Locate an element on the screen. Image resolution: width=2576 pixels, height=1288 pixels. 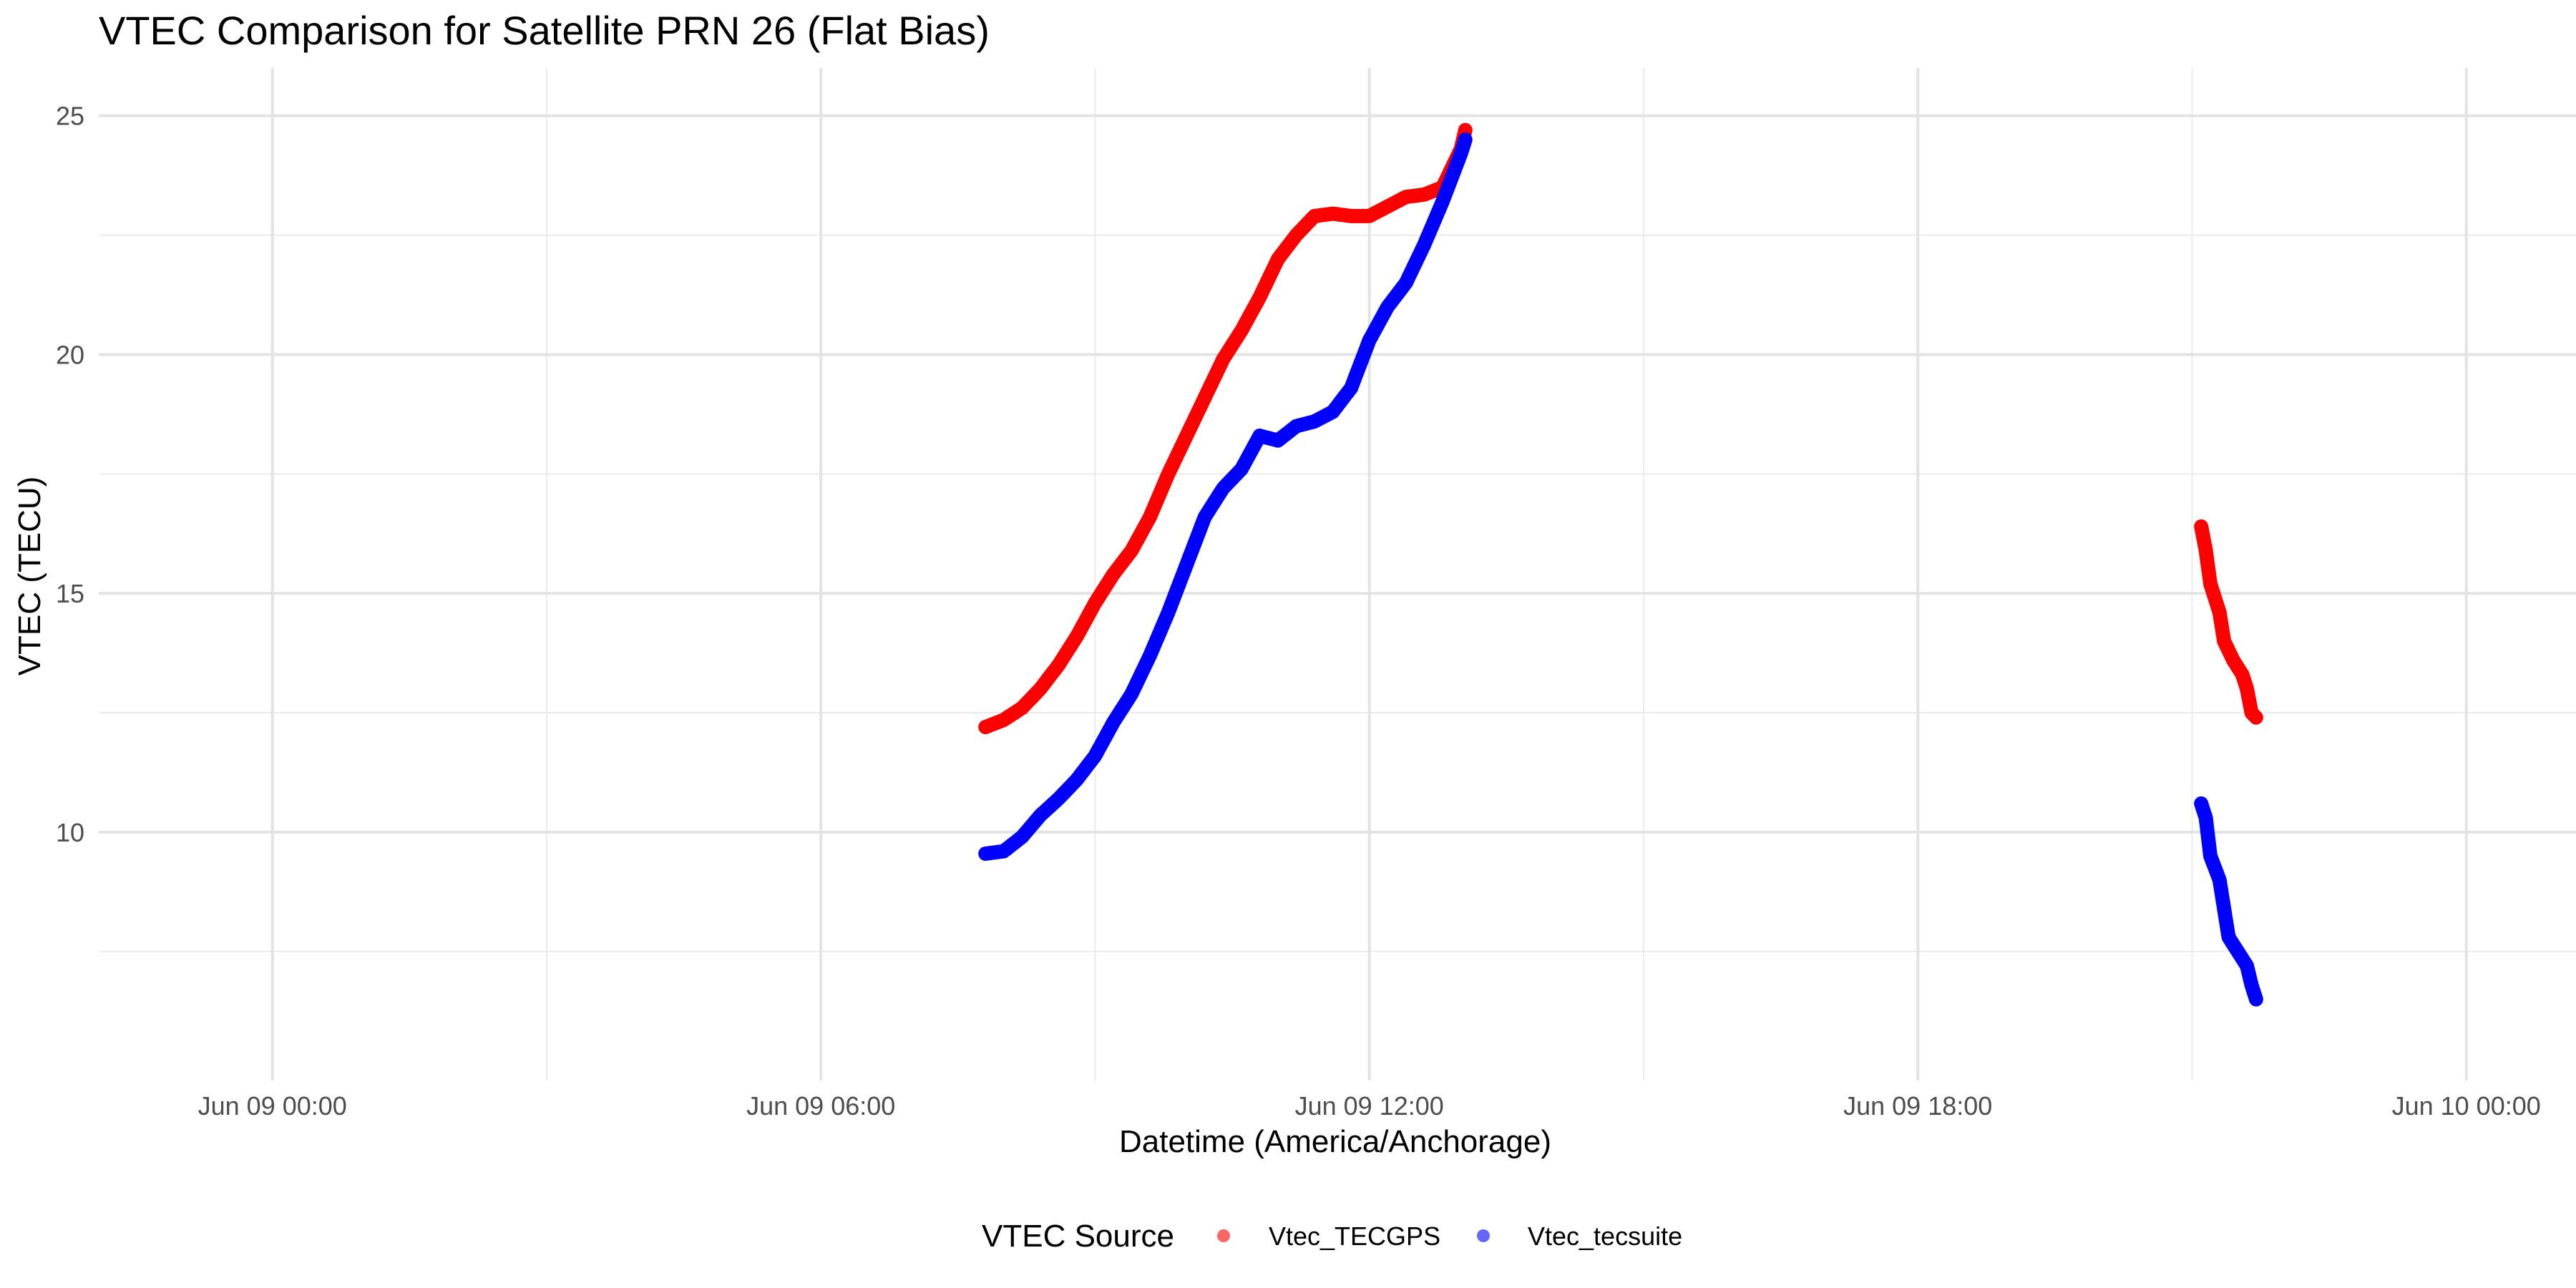
y-tick-label: 10 is located at coordinates (70, 832).